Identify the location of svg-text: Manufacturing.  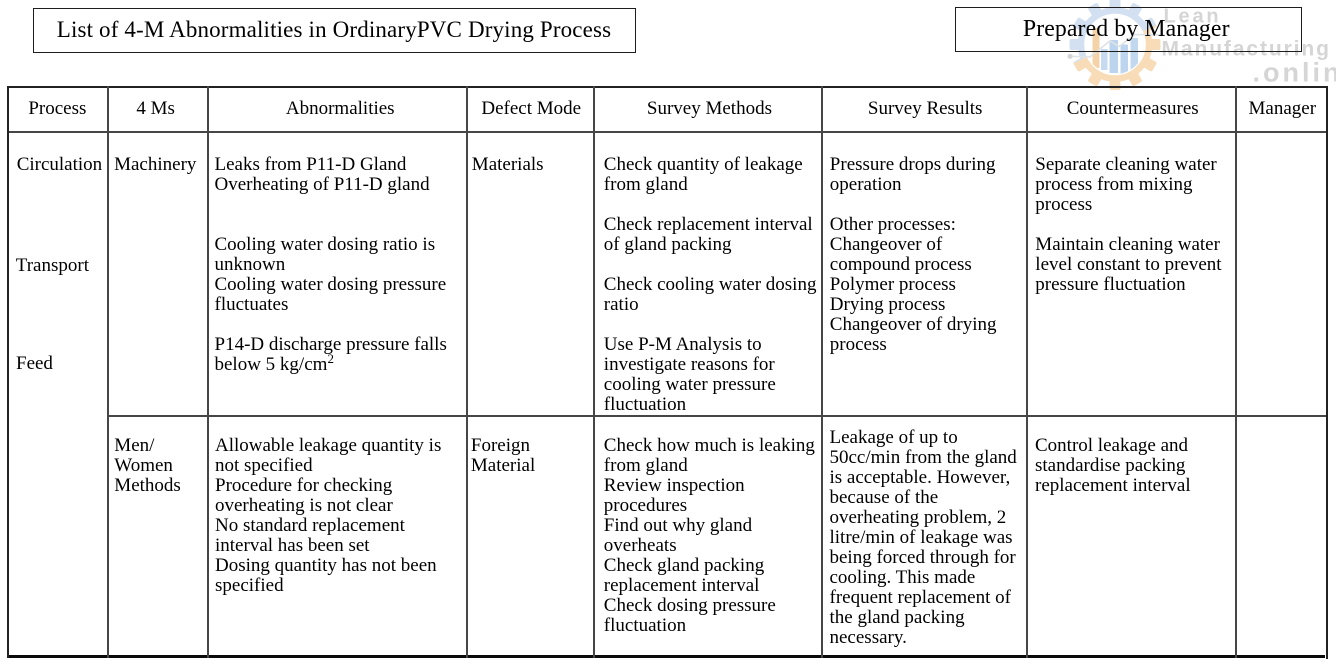
(1246, 49).